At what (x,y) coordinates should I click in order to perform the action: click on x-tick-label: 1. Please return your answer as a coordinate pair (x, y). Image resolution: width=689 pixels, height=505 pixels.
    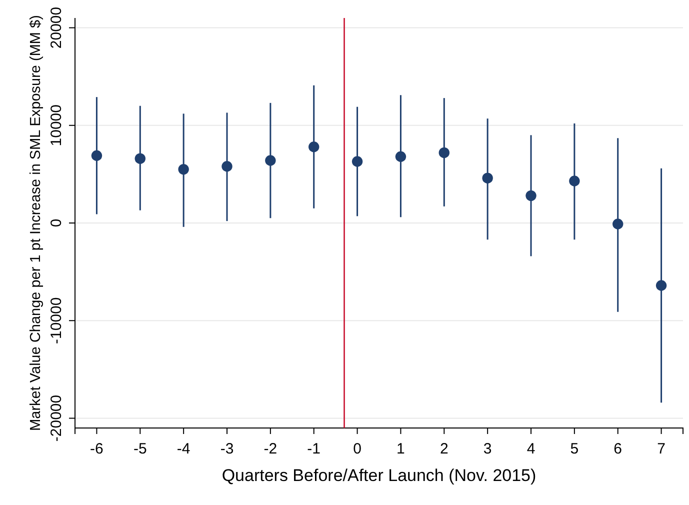
    Looking at the image, I should click on (400, 449).